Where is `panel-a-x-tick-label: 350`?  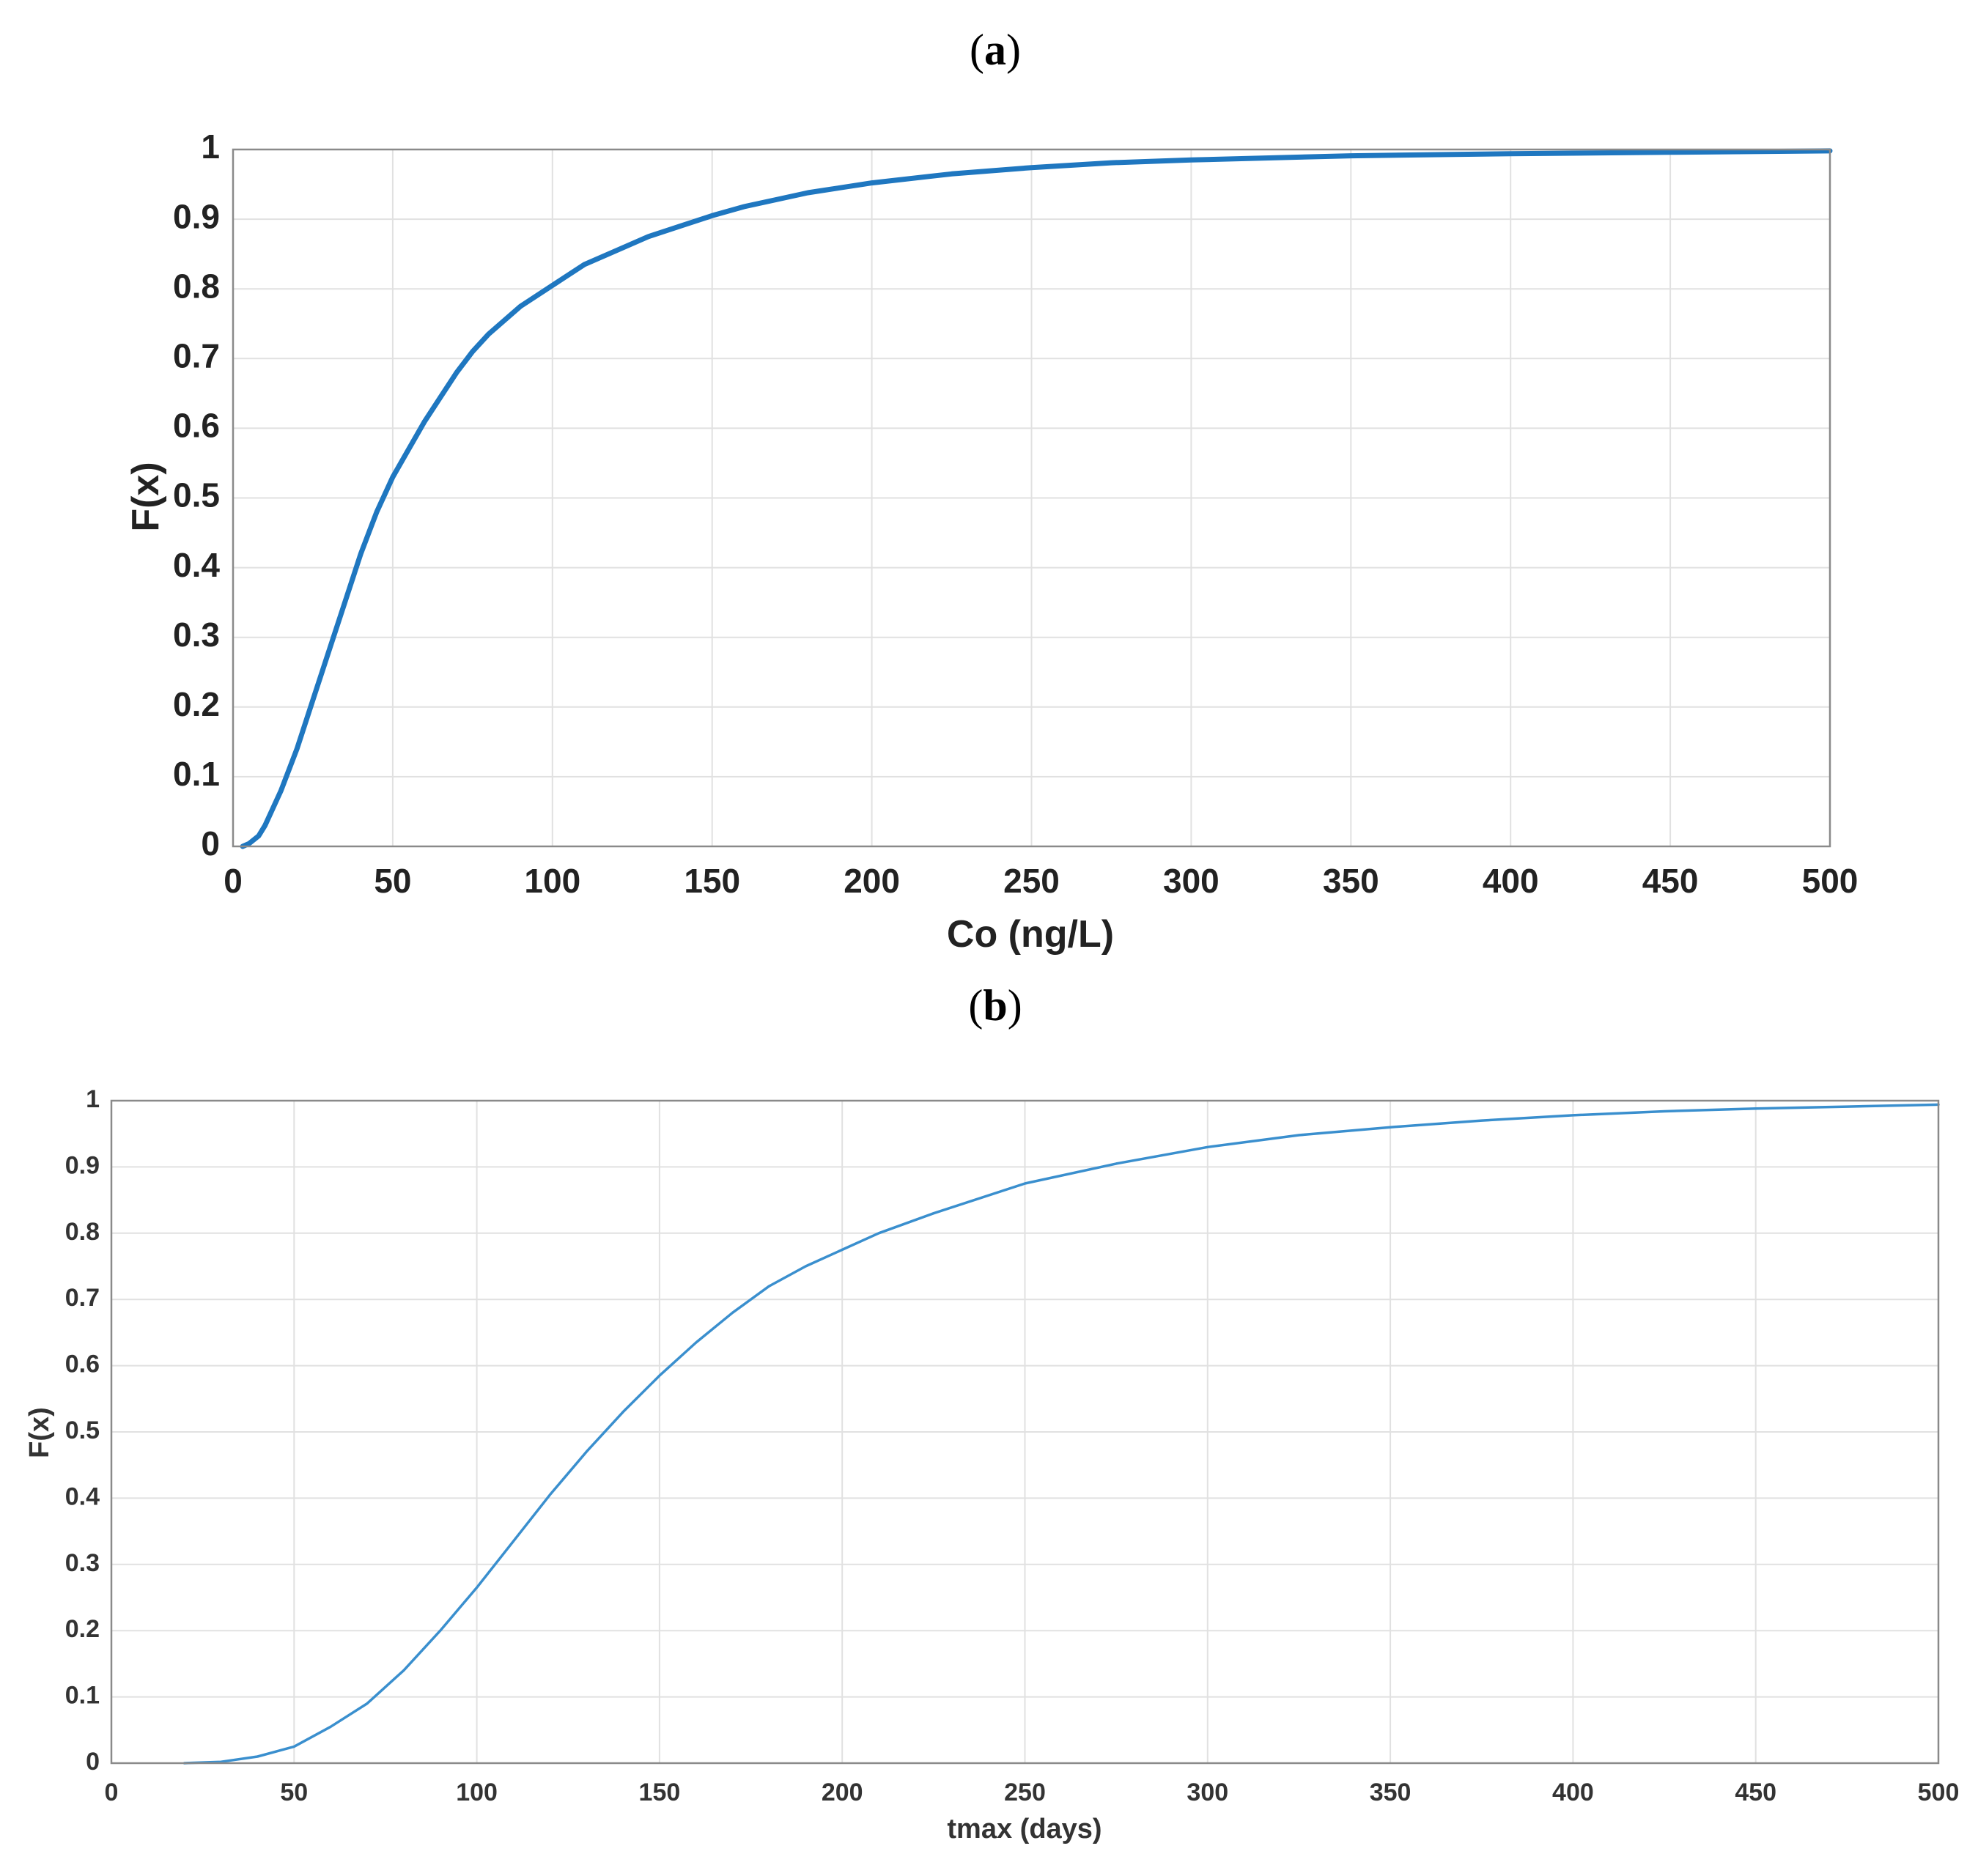
panel-a-x-tick-label: 350 is located at coordinates (1351, 881).